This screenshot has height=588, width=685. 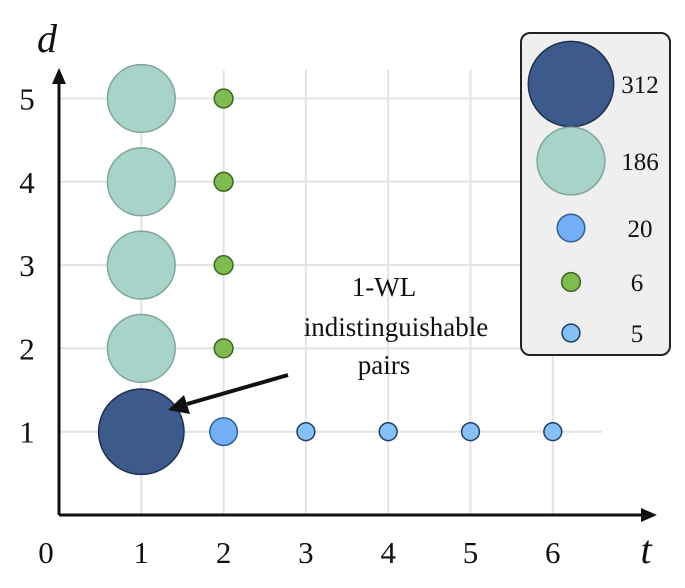 I want to click on x-axis-title: t, so click(x=646, y=549).